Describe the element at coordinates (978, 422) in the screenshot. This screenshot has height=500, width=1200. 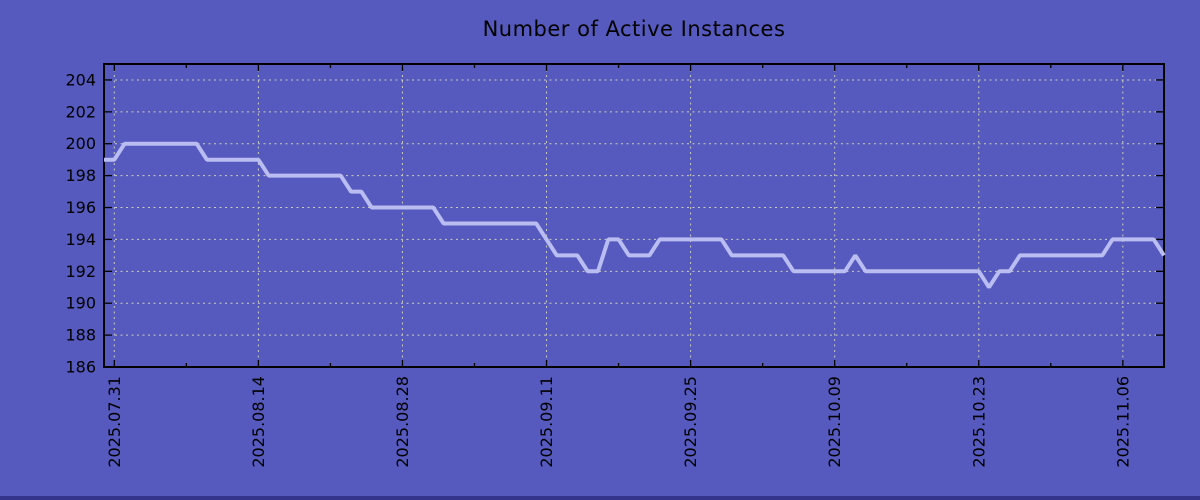
I see `x-tick-label: 2025.10.23` at that location.